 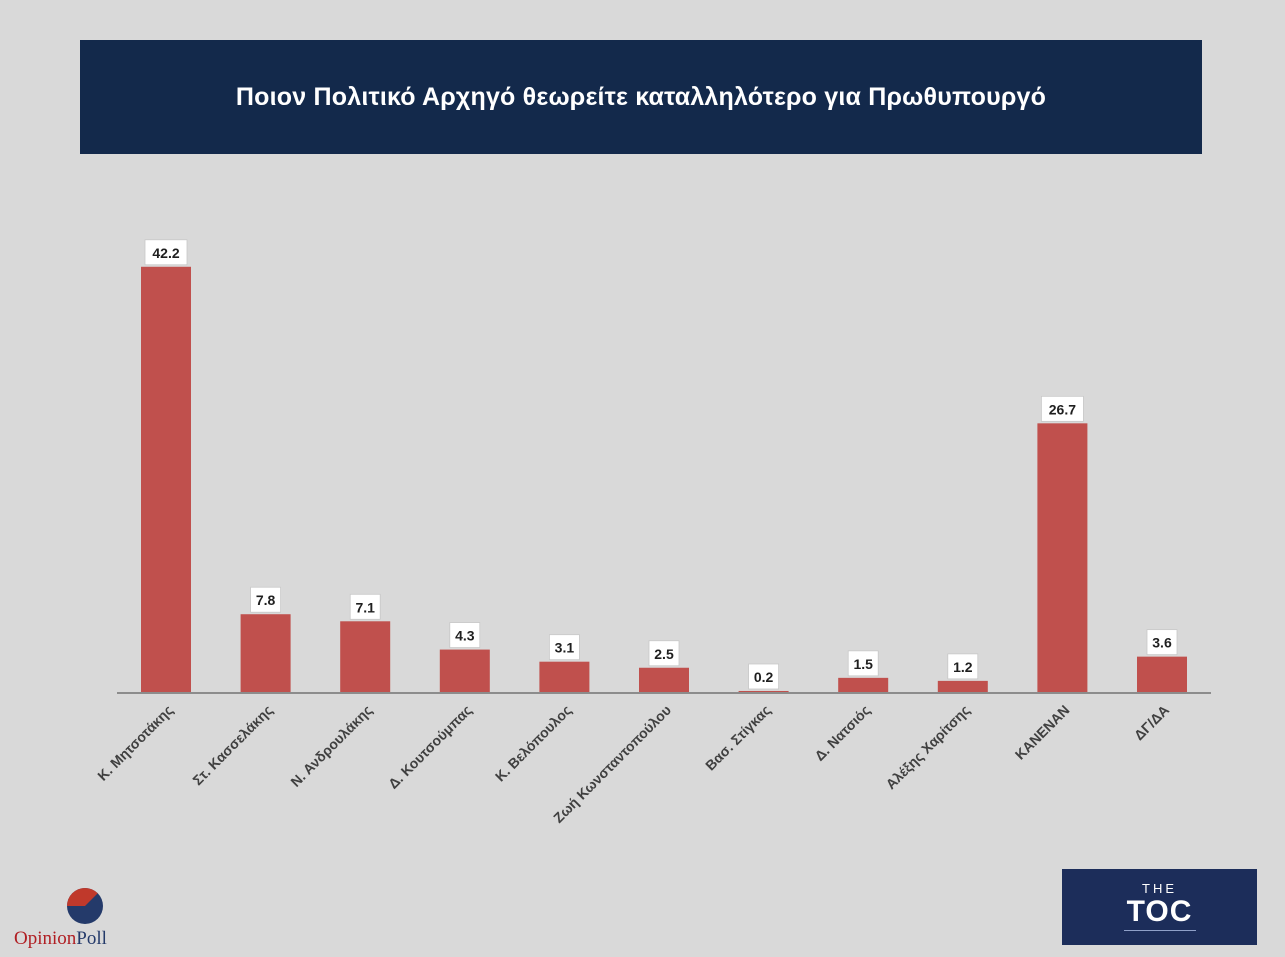 I want to click on data-label: 42.2, so click(x=165, y=253).